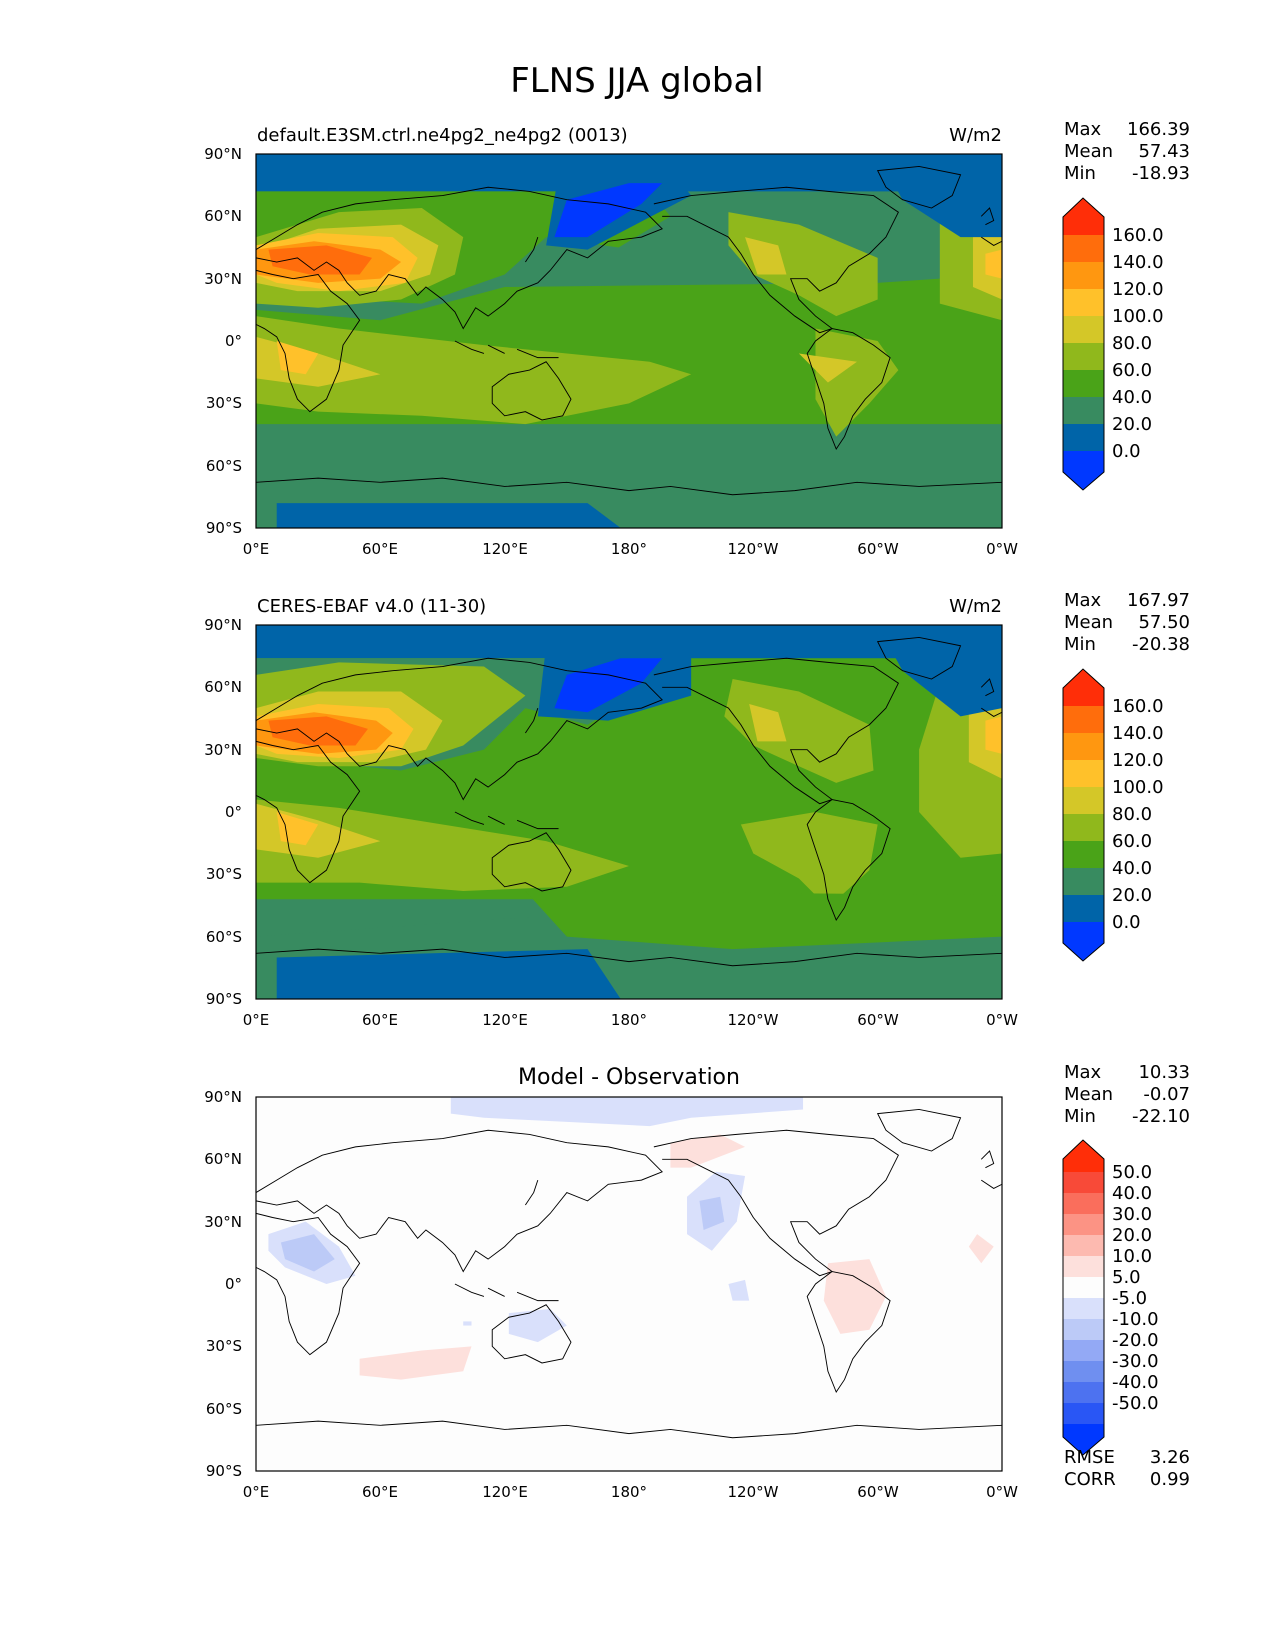  Describe the element at coordinates (878, 1492) in the screenshot. I see `lon-tick: 60°W` at that location.